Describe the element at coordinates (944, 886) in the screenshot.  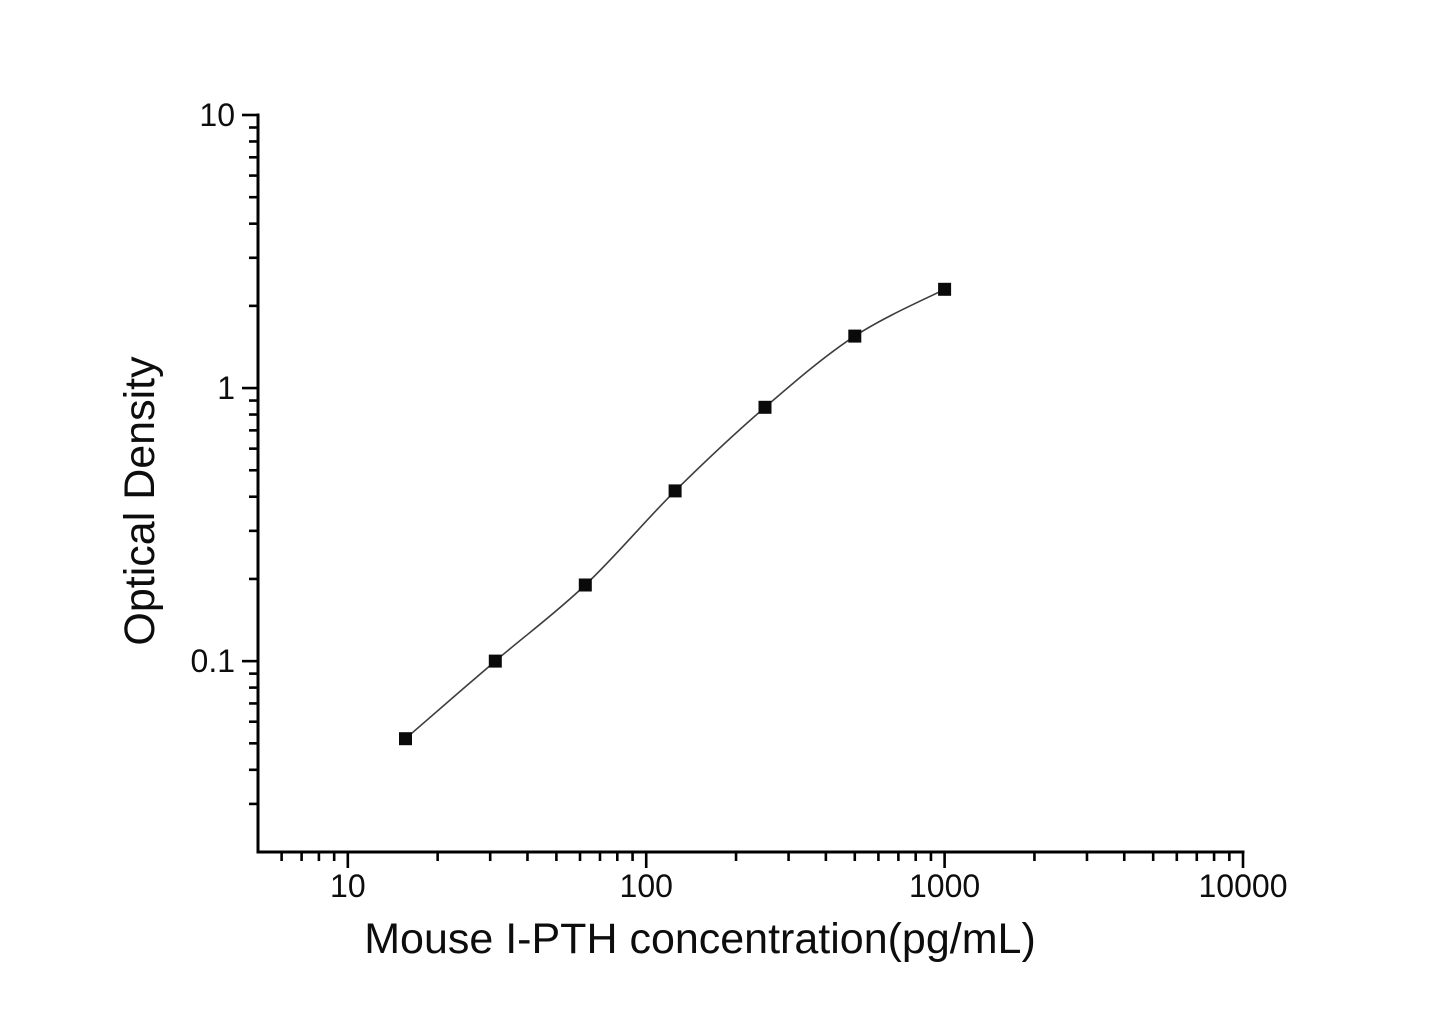
I see `x-tick-label: 1000` at that location.